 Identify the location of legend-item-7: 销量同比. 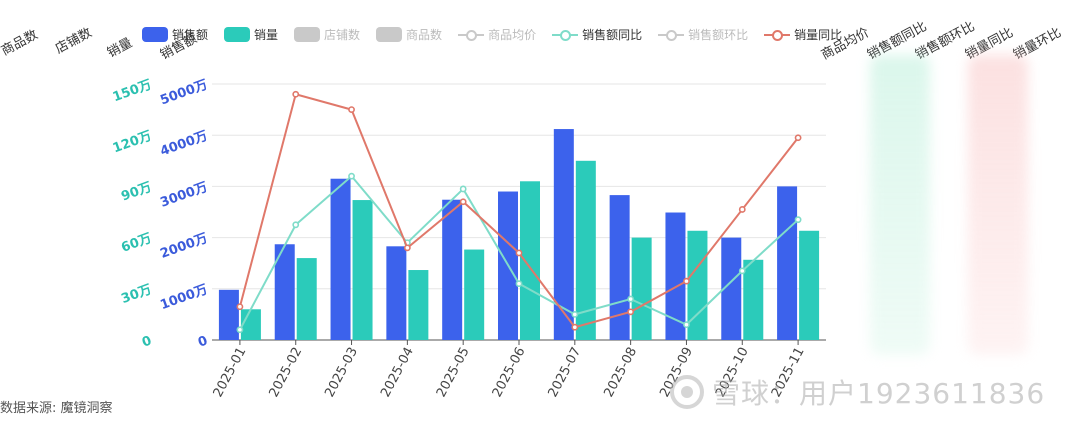
(803, 34).